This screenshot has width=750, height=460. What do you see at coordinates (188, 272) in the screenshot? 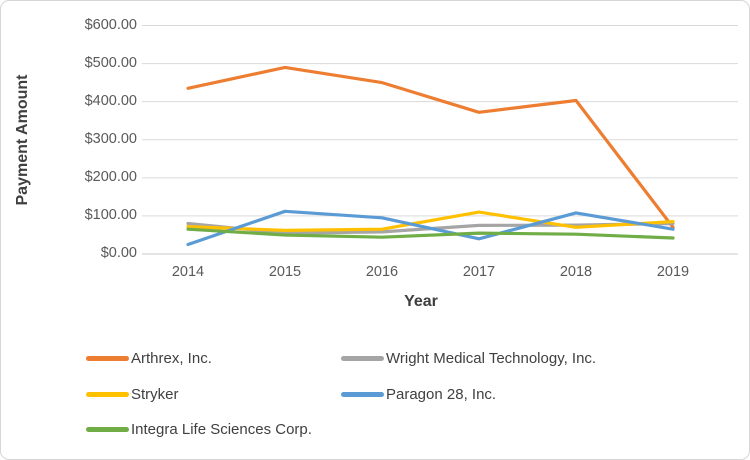
I see `x-tick-label: 2014` at bounding box center [188, 272].